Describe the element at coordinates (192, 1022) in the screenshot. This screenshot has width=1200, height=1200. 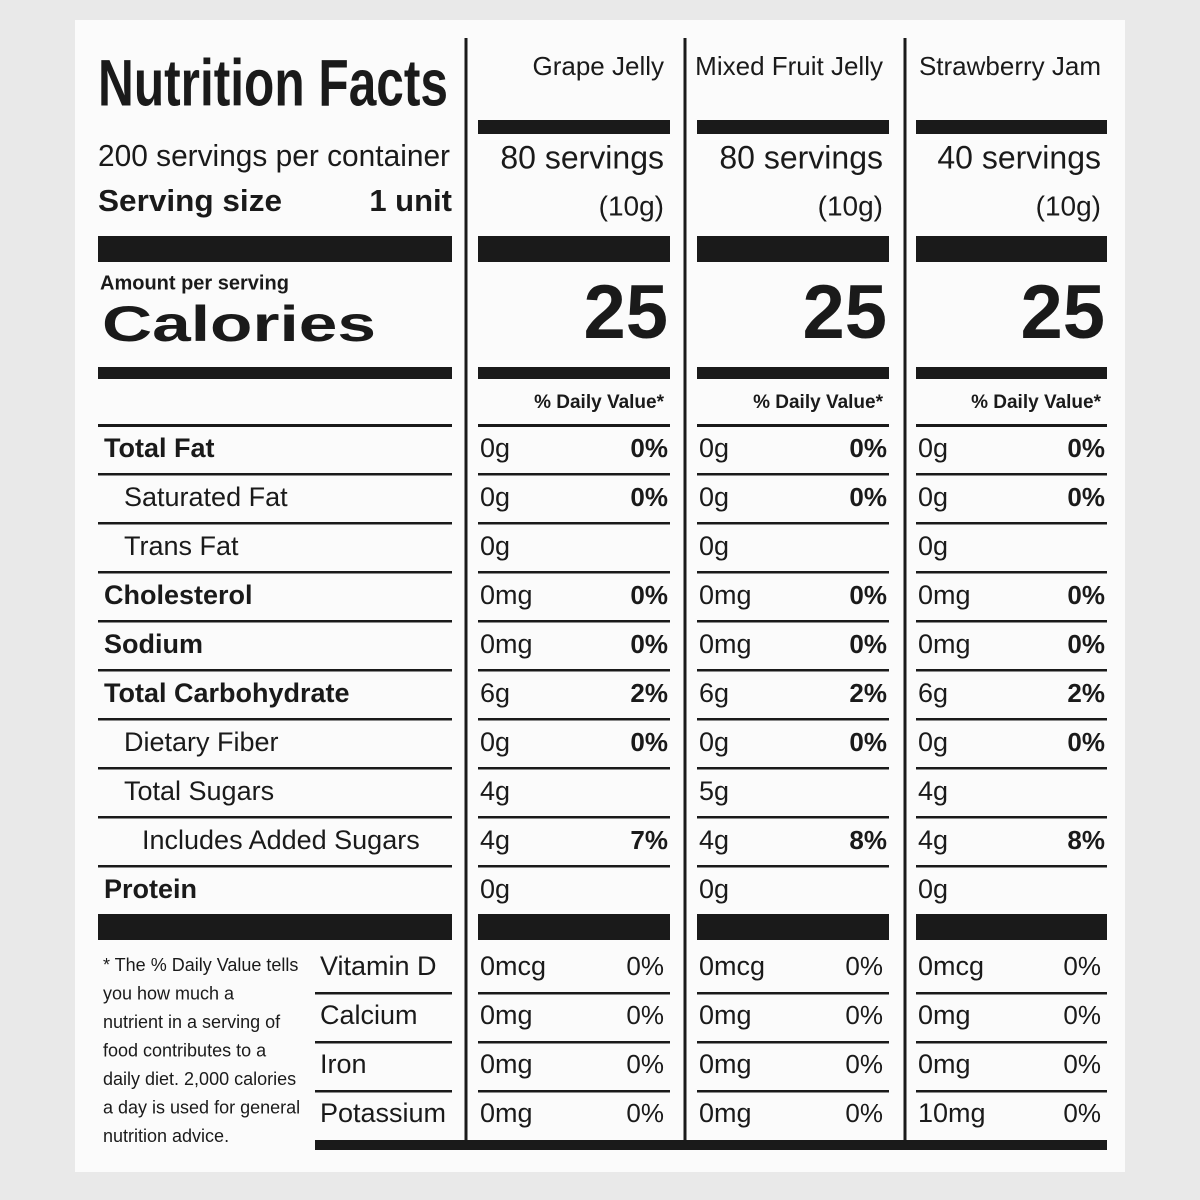
I see `footnote-line: nutrient in a serving of` at that location.